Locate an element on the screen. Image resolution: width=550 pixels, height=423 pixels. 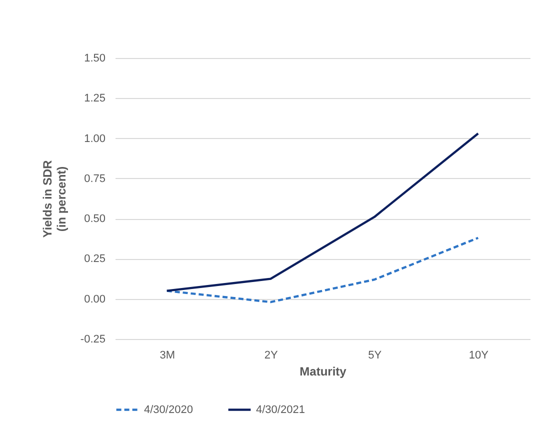
y-tick-label: 1.50 is located at coordinates (95, 58).